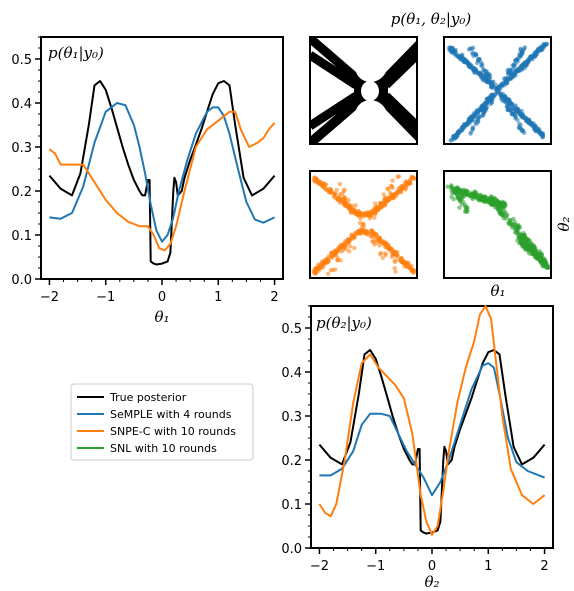 The width and height of the screenshot is (574, 591). What do you see at coordinates (171, 414) in the screenshot?
I see `legend-label-semple: SeMPLE with 4 rounds` at bounding box center [171, 414].